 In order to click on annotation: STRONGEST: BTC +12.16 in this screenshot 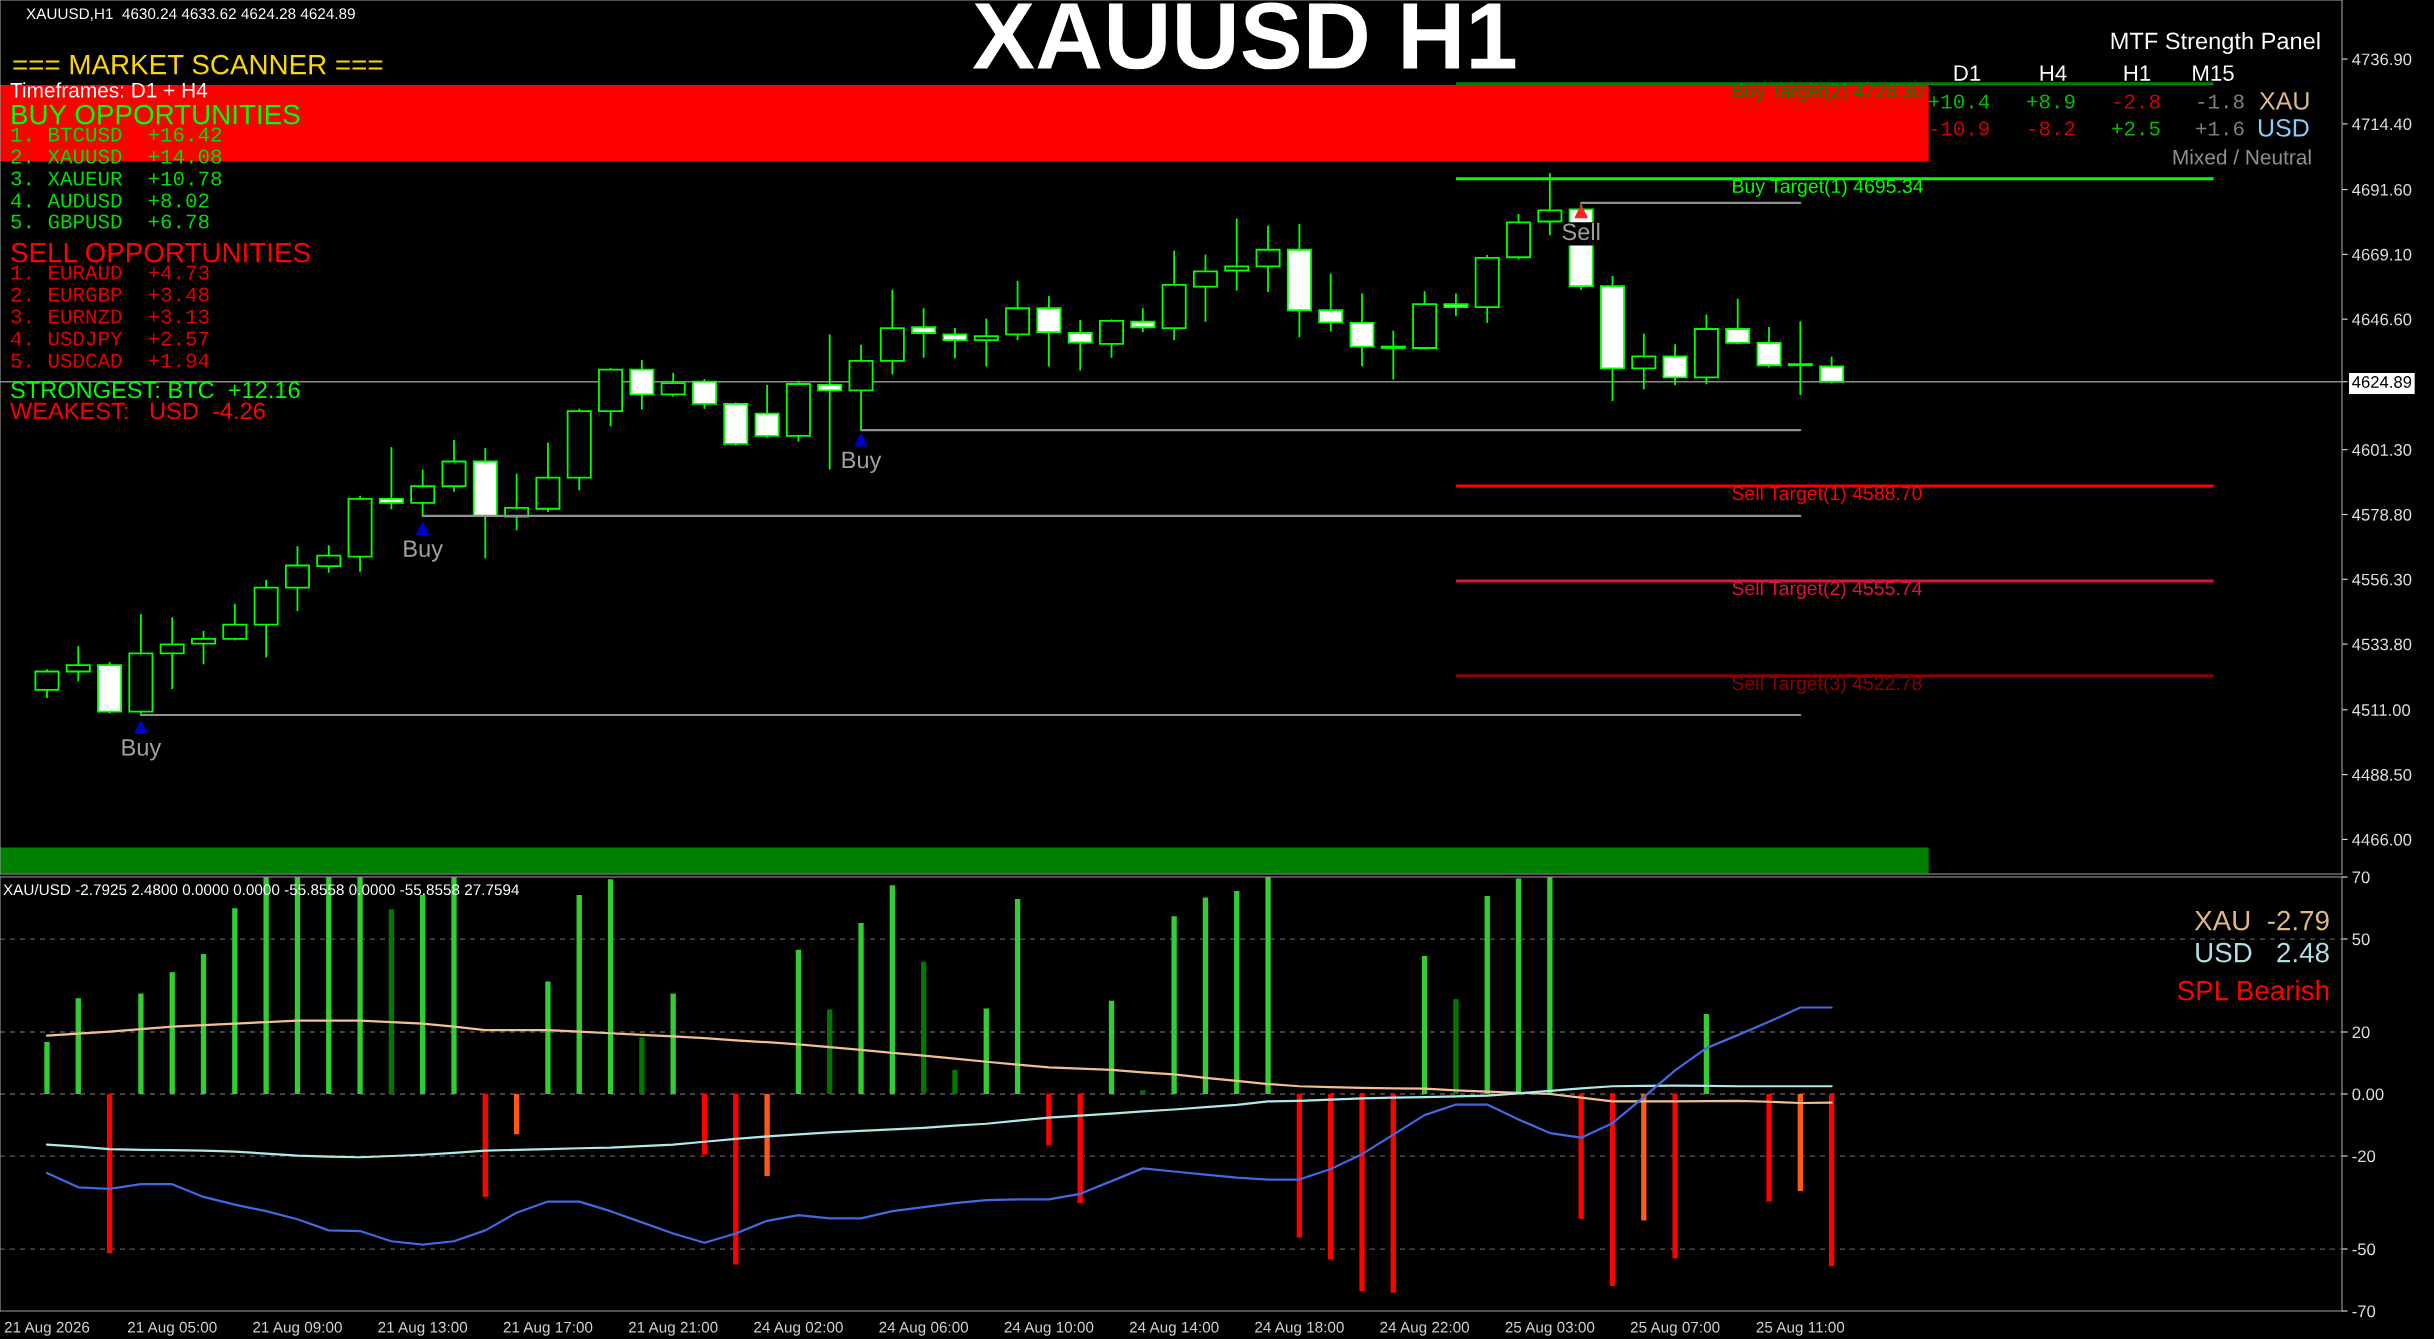, I will do `click(155, 390)`.